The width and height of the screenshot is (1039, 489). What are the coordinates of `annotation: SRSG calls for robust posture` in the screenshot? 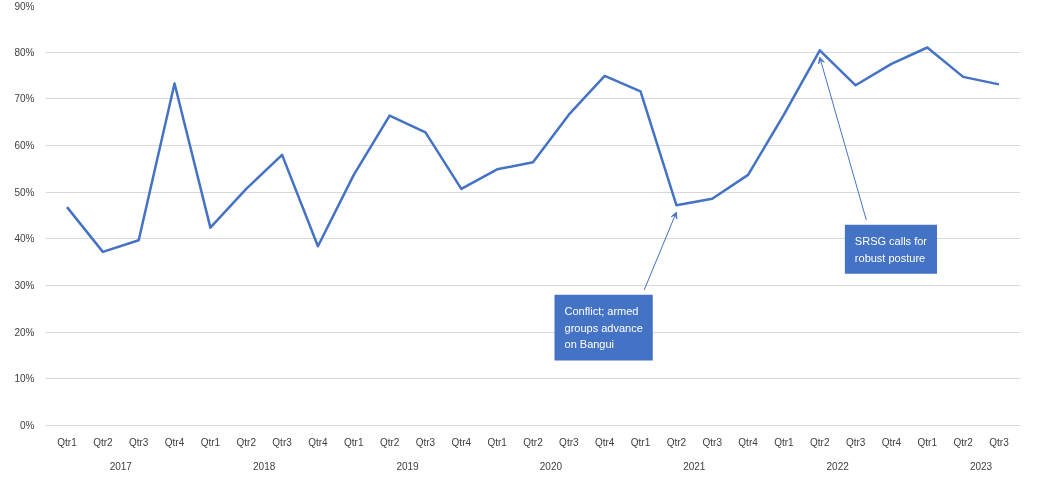 It's located at (891, 249).